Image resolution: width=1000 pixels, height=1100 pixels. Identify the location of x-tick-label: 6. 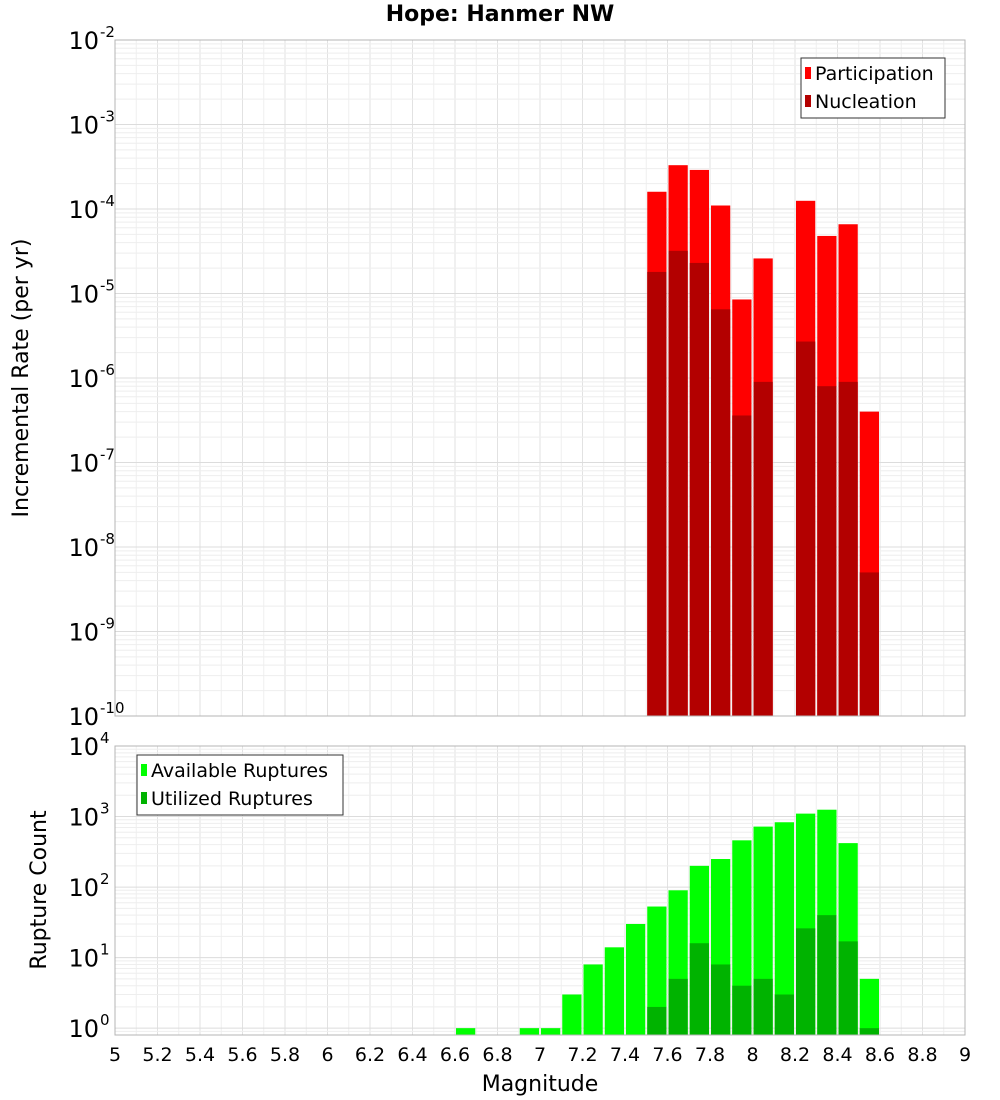
(327, 1055).